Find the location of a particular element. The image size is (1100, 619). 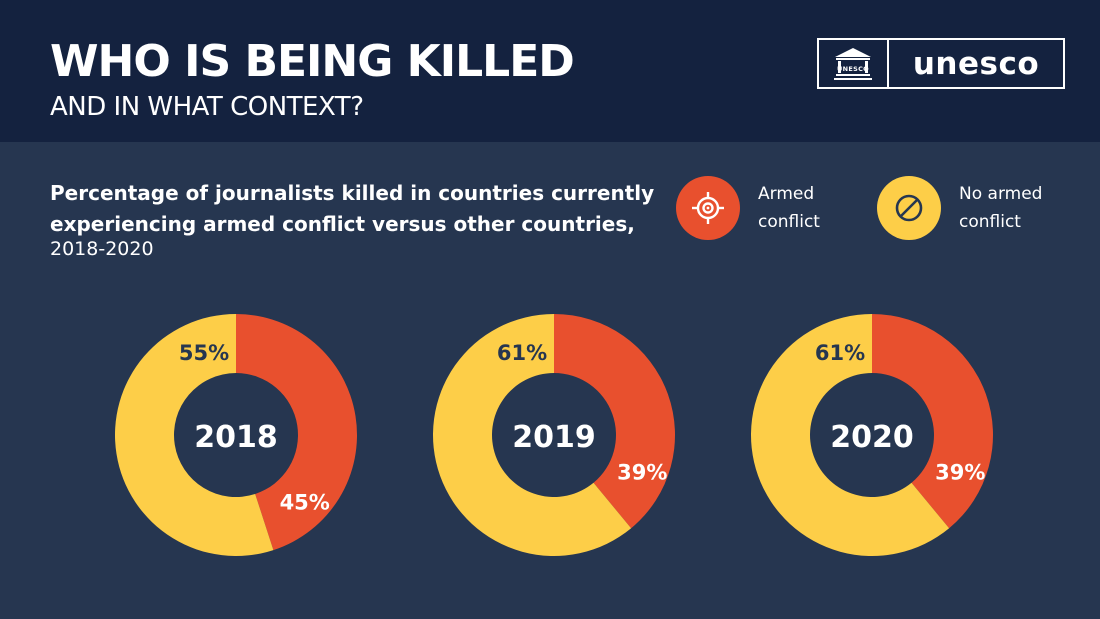

no-armed-conflict-percent-2018: 55% is located at coordinates (204, 353).